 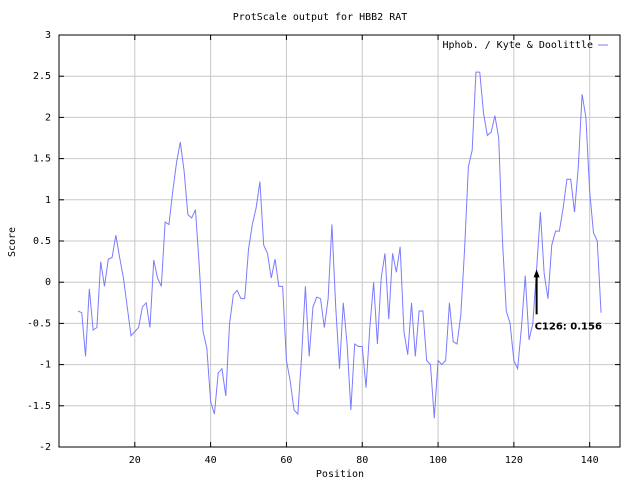 I want to click on y-tick-label: 1.5, so click(x=42, y=159).